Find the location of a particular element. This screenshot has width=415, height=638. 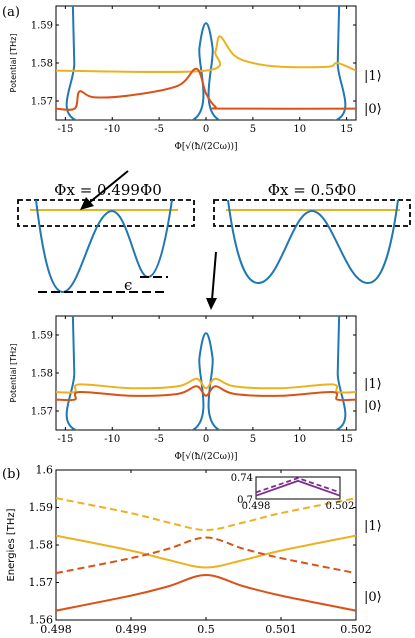

panel-label-a: (a) is located at coordinates (11, 12).